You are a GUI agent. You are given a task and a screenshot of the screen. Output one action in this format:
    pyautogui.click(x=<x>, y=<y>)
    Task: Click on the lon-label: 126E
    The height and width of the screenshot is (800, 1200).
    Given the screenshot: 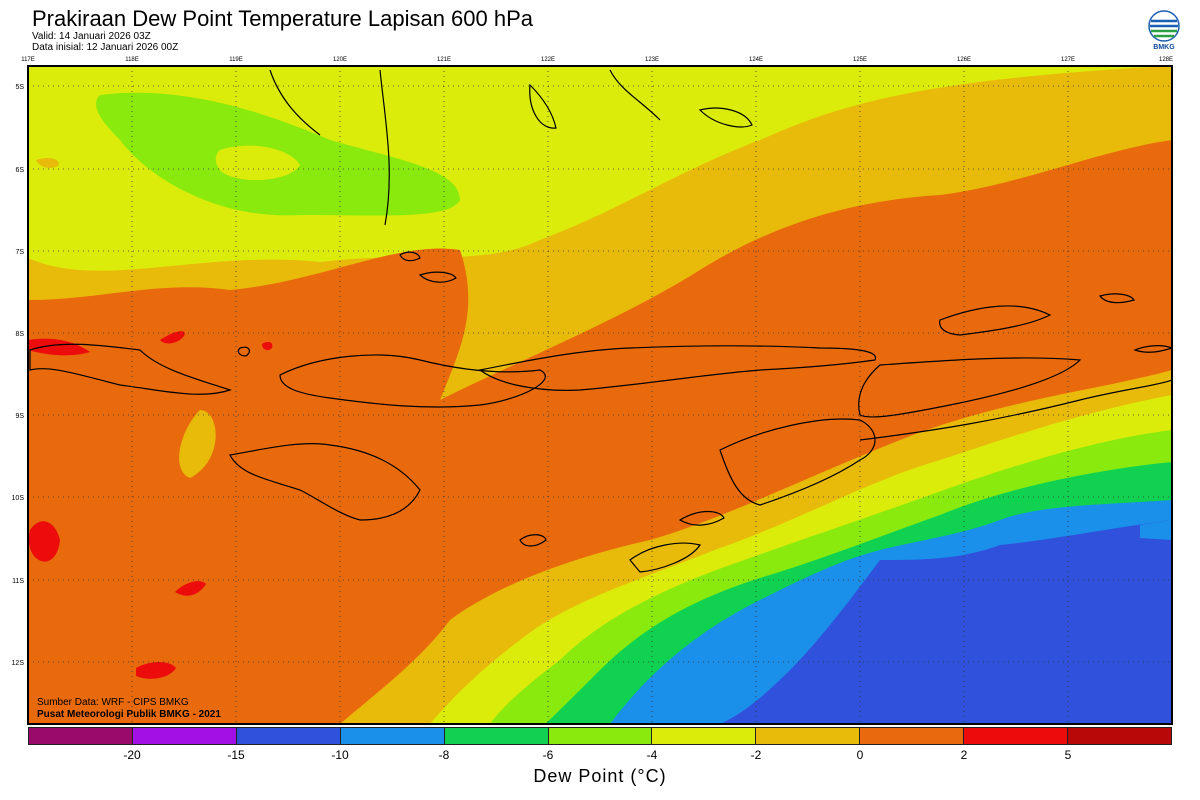 What is the action you would take?
    pyautogui.click(x=964, y=60)
    